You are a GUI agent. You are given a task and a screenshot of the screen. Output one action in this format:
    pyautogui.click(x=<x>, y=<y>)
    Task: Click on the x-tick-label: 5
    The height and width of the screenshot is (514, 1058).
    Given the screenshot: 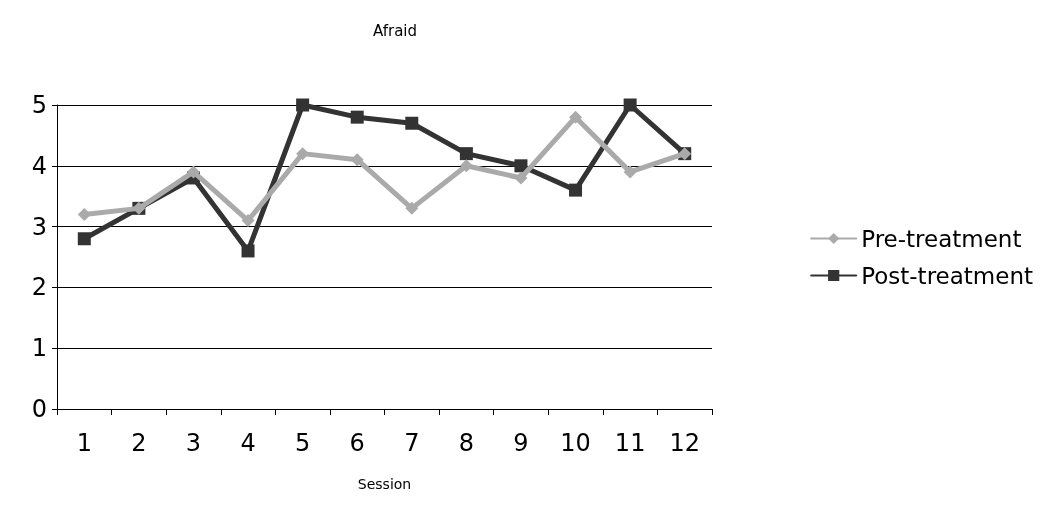 What is the action you would take?
    pyautogui.click(x=302, y=443)
    